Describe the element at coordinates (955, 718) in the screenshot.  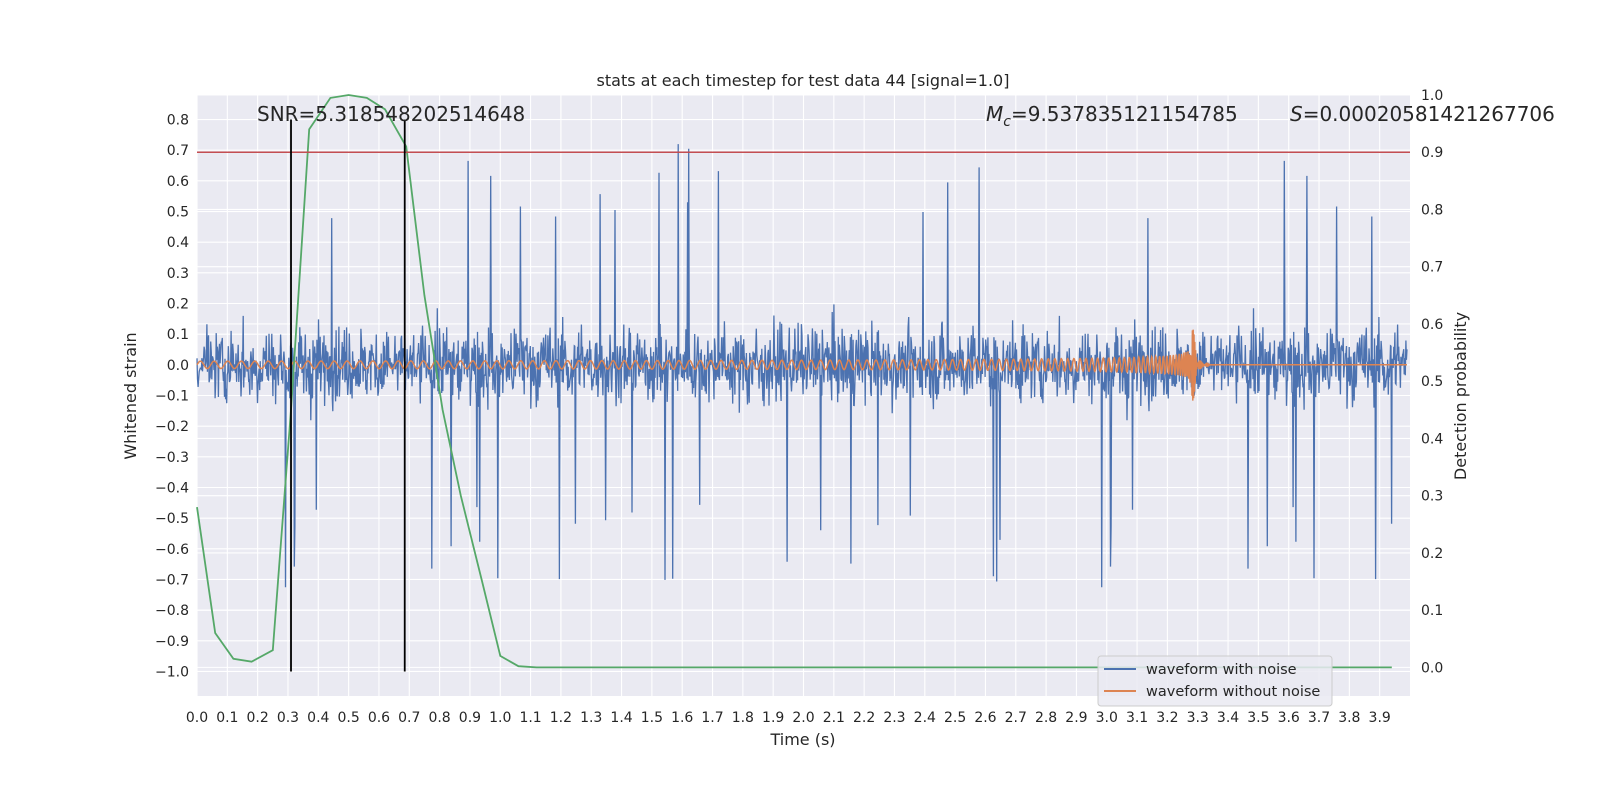
I see `x-tick-label: 2.5` at that location.